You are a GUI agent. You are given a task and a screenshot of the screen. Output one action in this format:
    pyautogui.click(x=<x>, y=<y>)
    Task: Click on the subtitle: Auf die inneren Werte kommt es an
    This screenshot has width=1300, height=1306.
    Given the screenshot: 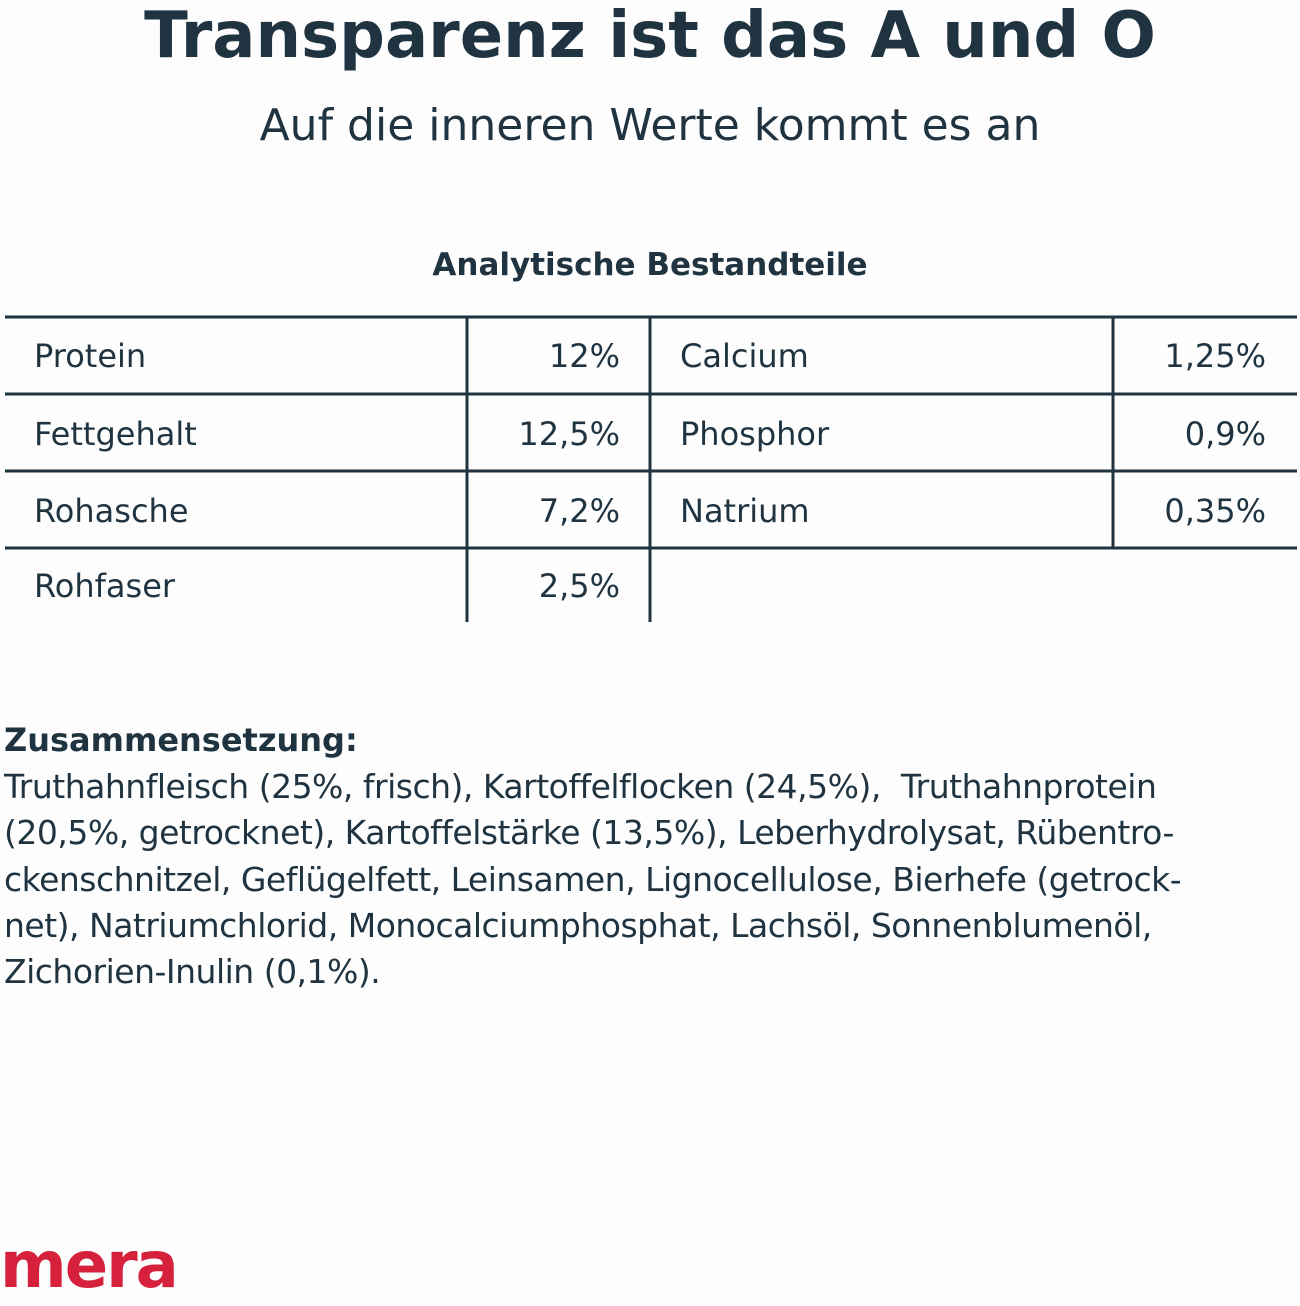 What is the action you would take?
    pyautogui.click(x=650, y=125)
    